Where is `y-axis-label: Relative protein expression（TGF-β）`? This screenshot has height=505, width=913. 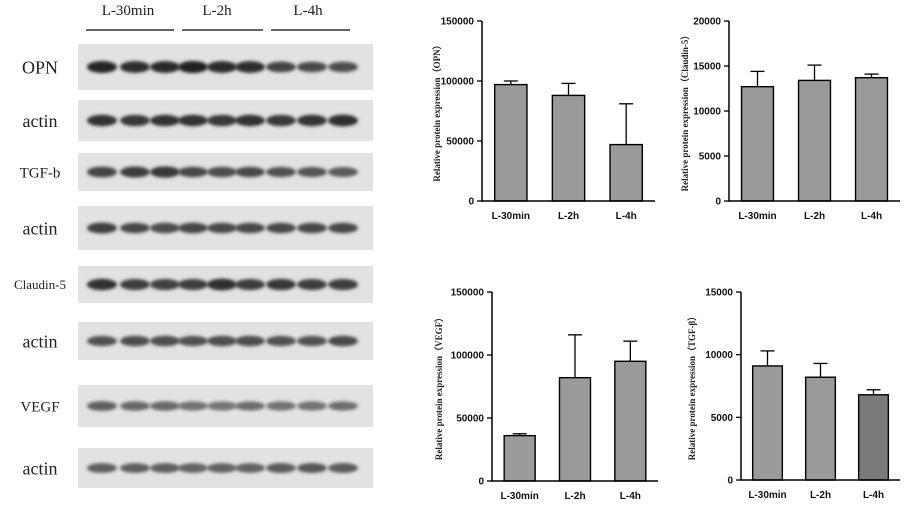
y-axis-label: Relative protein expression（TGF-β） is located at coordinates (692, 386).